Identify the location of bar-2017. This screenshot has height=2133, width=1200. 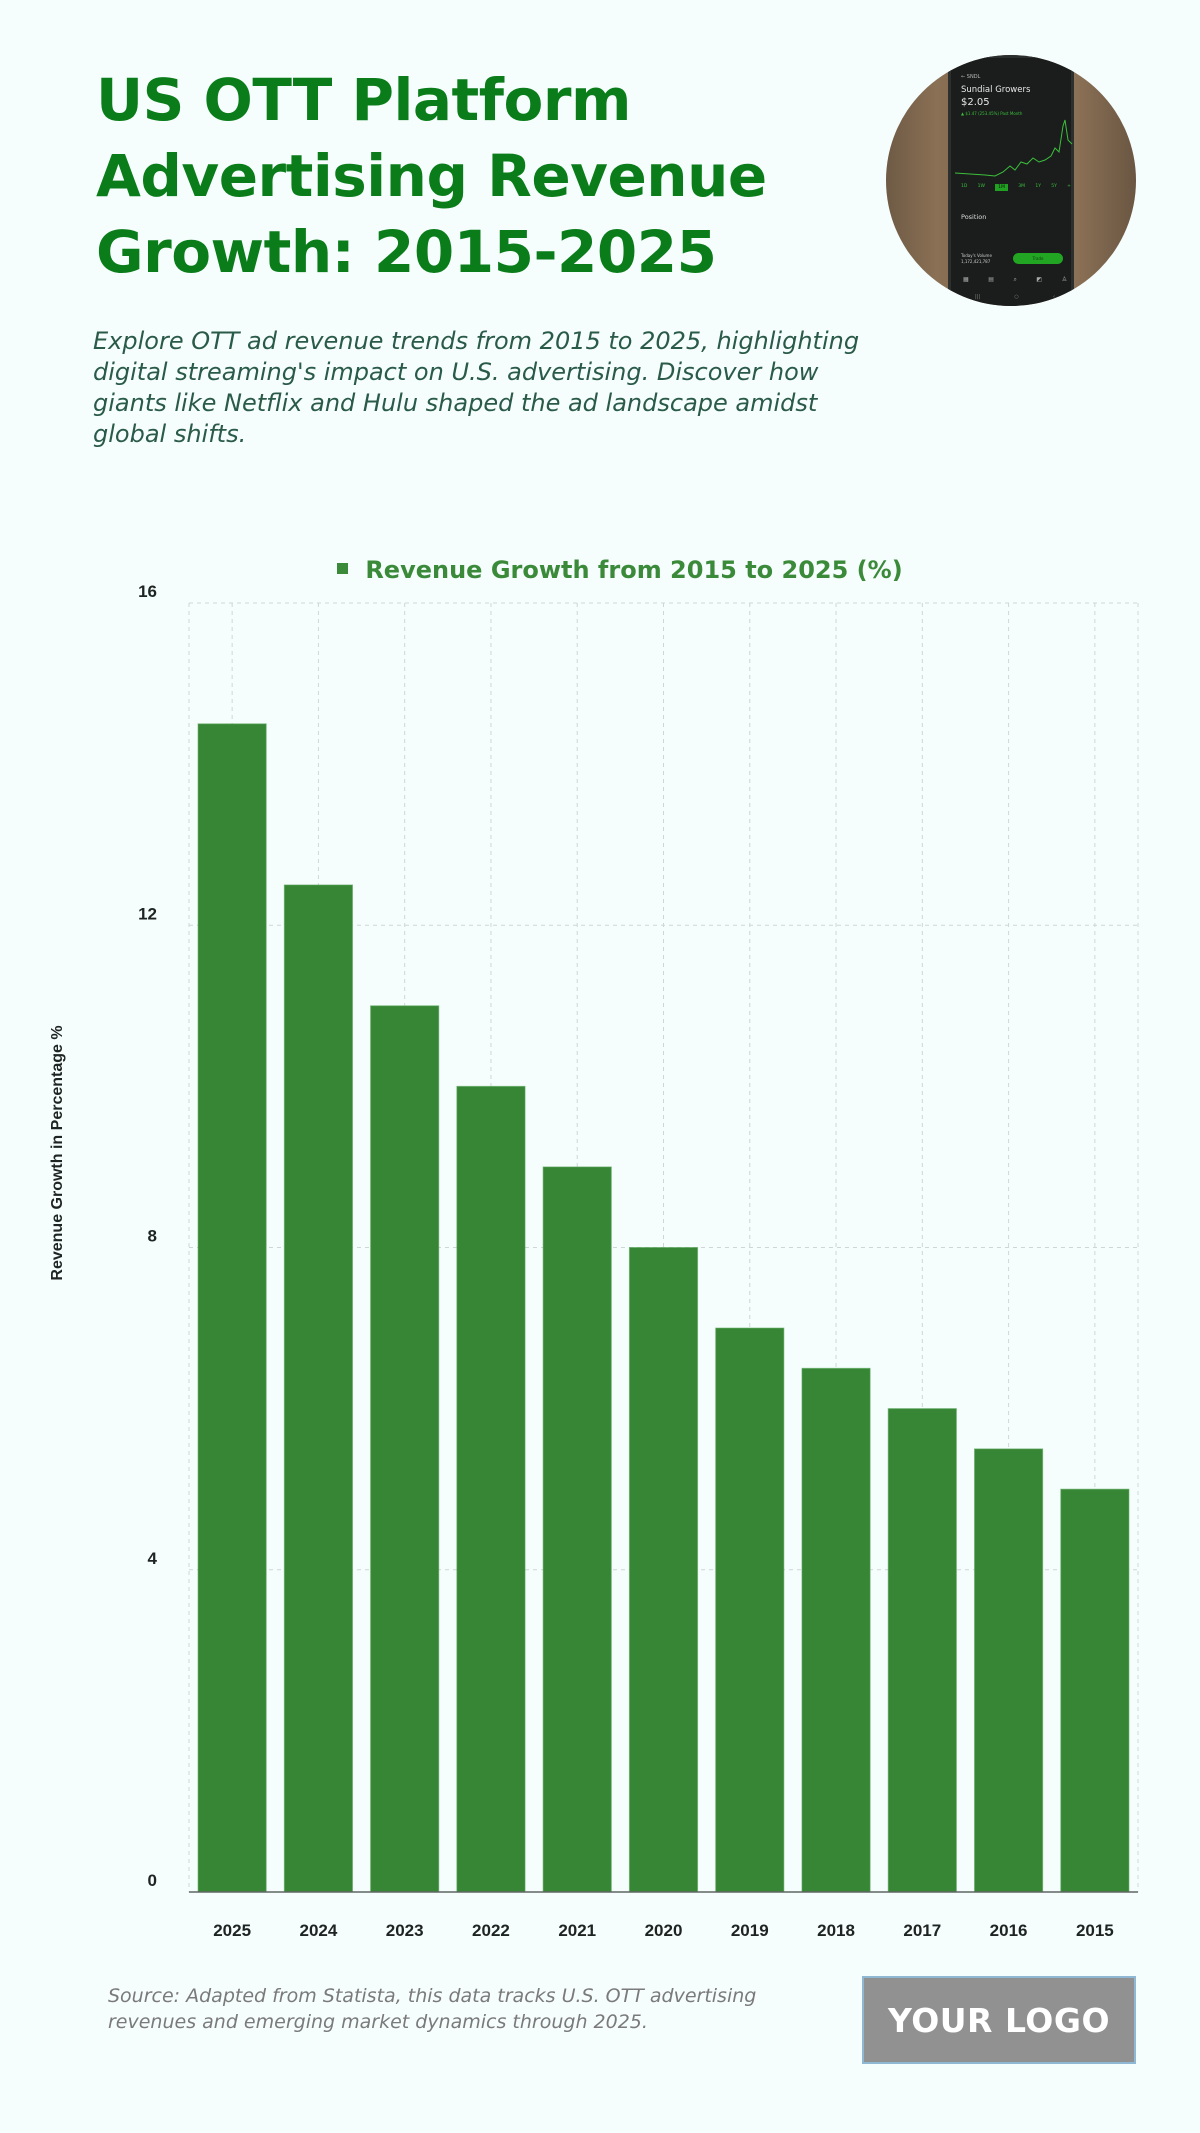
(922, 1650).